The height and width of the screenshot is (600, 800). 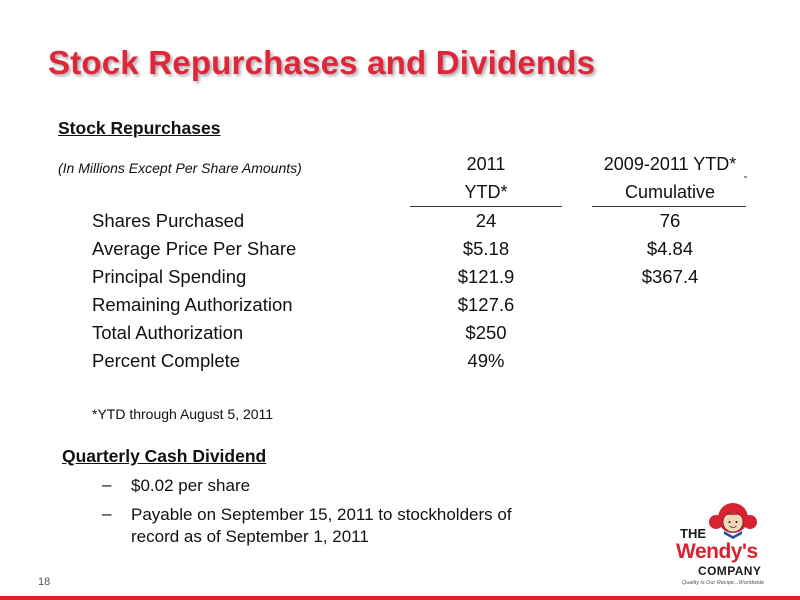 I want to click on row-label: Total Authorization, so click(x=168, y=332).